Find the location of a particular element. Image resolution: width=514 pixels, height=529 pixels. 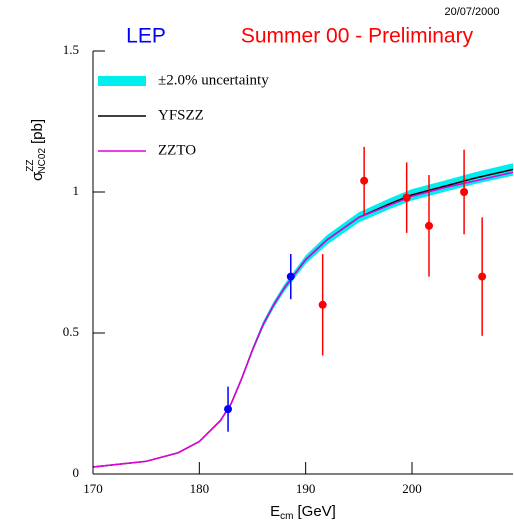

x-tick-label: 190 is located at coordinates (306, 488).